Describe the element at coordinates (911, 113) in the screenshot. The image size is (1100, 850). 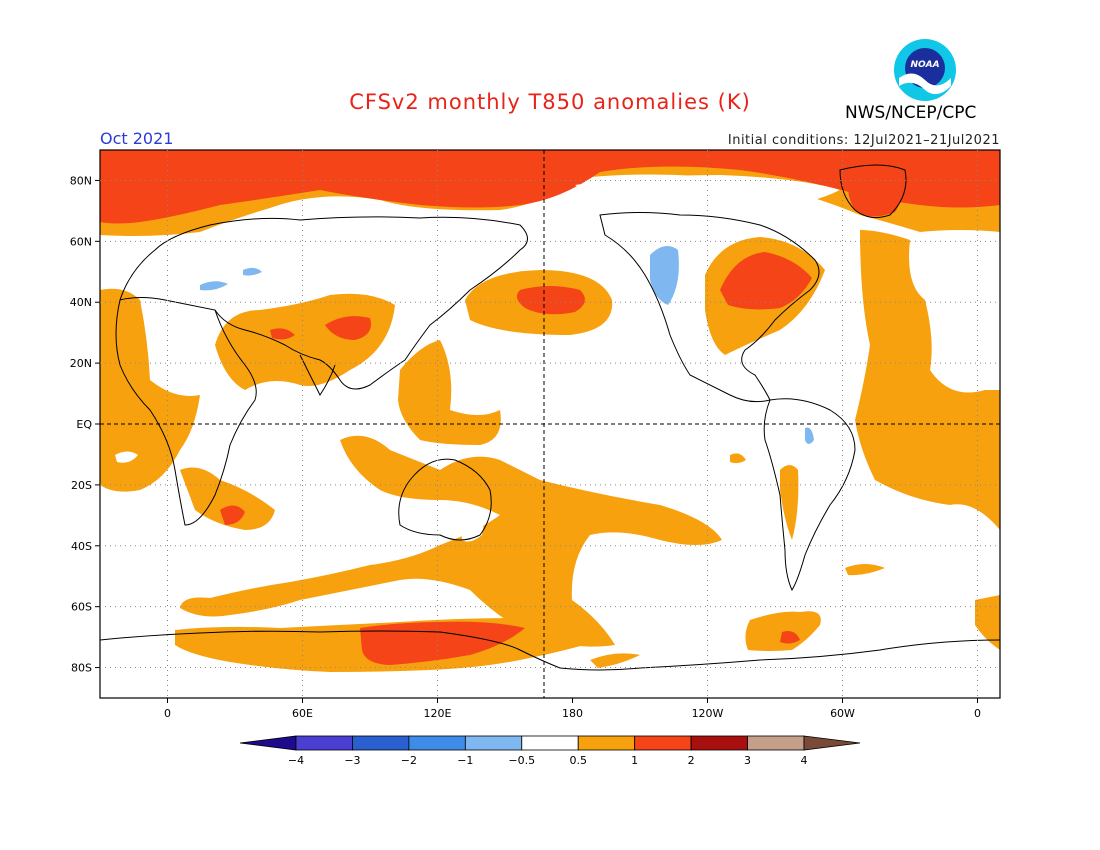
I see `agency-label: NWS/NCEP/CPC` at that location.